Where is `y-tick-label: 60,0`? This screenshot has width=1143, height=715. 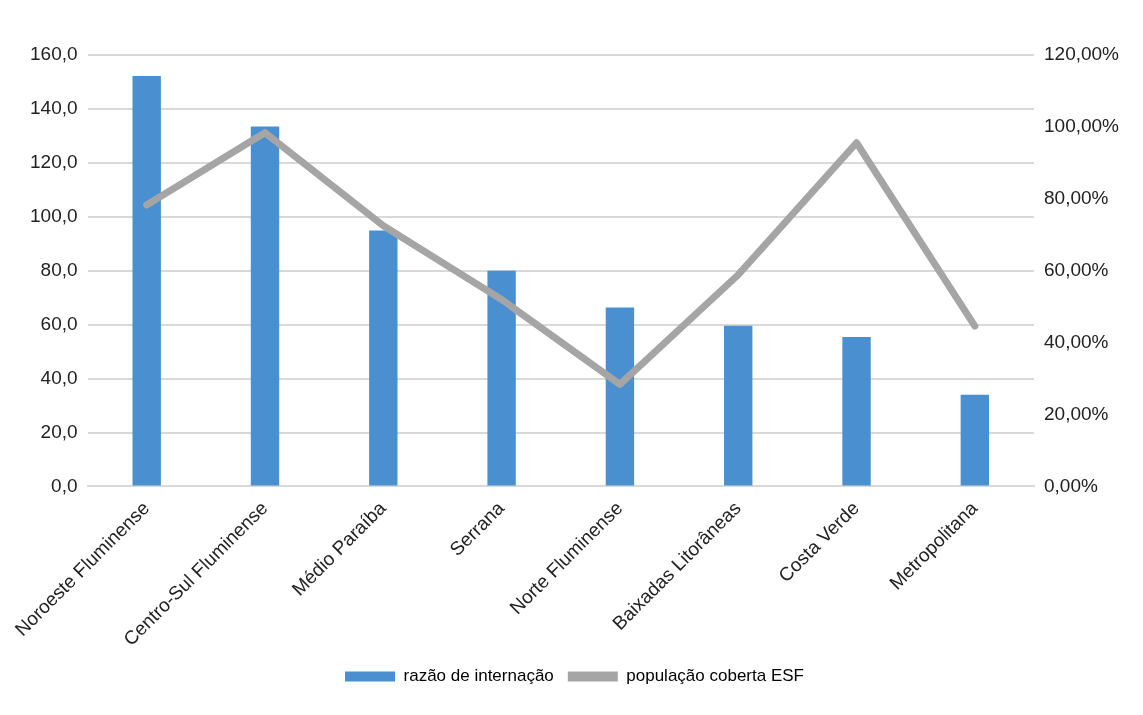
y-tick-label: 60,0 is located at coordinates (59, 323).